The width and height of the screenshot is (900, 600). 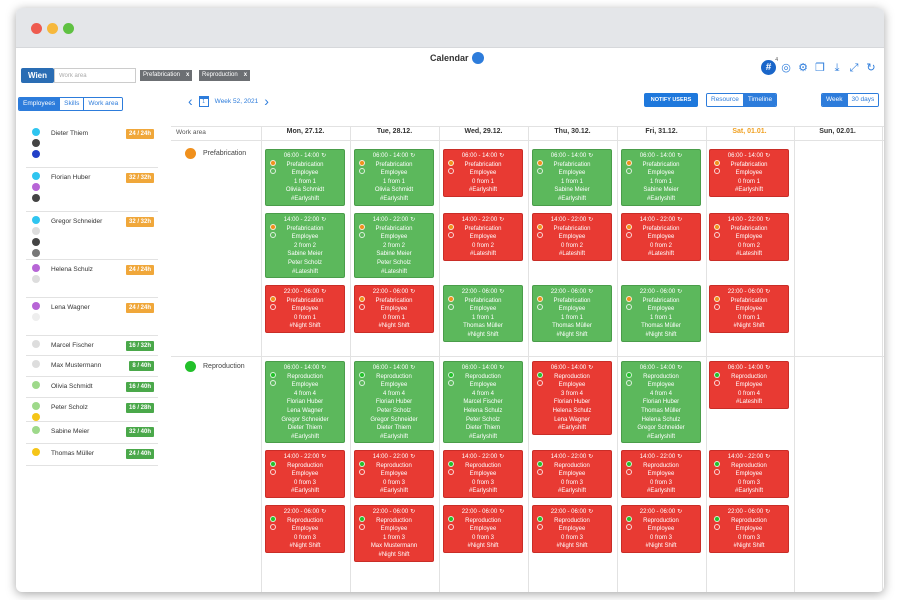 I want to click on day-header: Thu, 30.12., so click(x=572, y=131).